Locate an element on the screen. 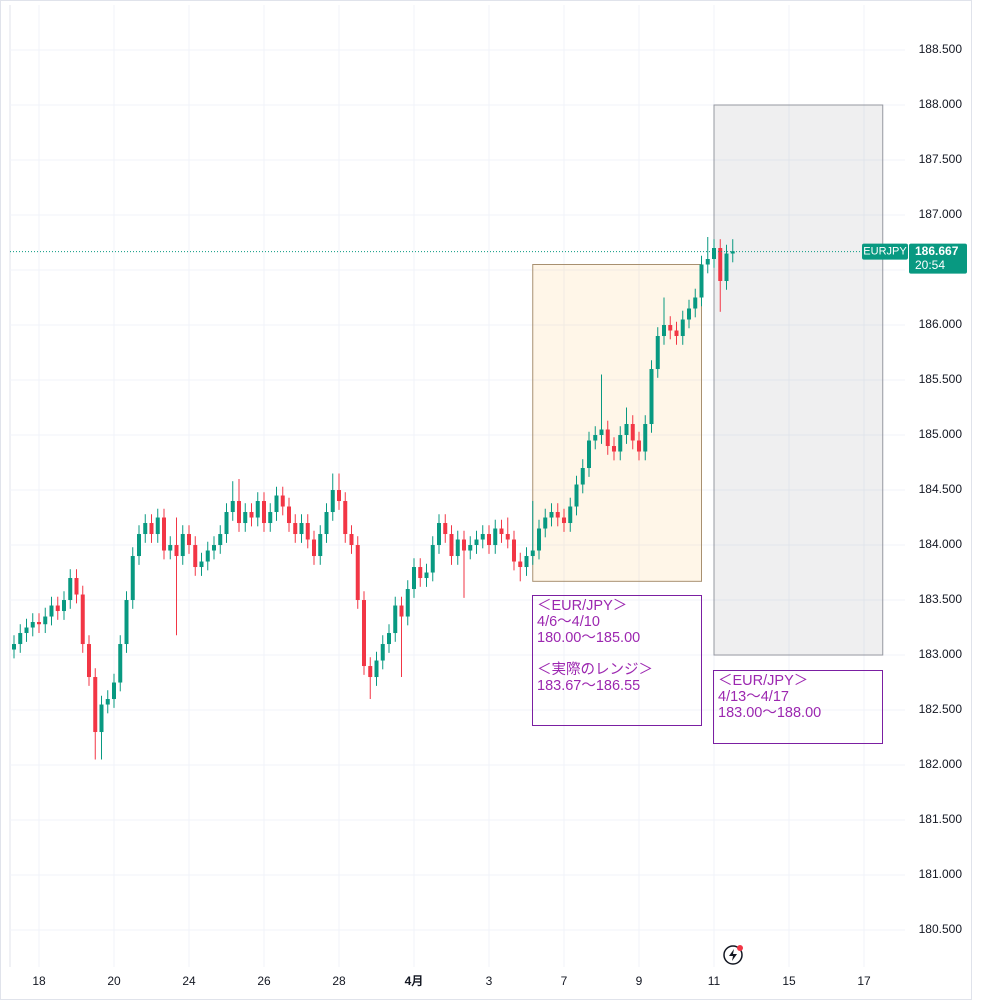 The width and height of the screenshot is (982, 1002). price-label: 186.667 is located at coordinates (937, 251).